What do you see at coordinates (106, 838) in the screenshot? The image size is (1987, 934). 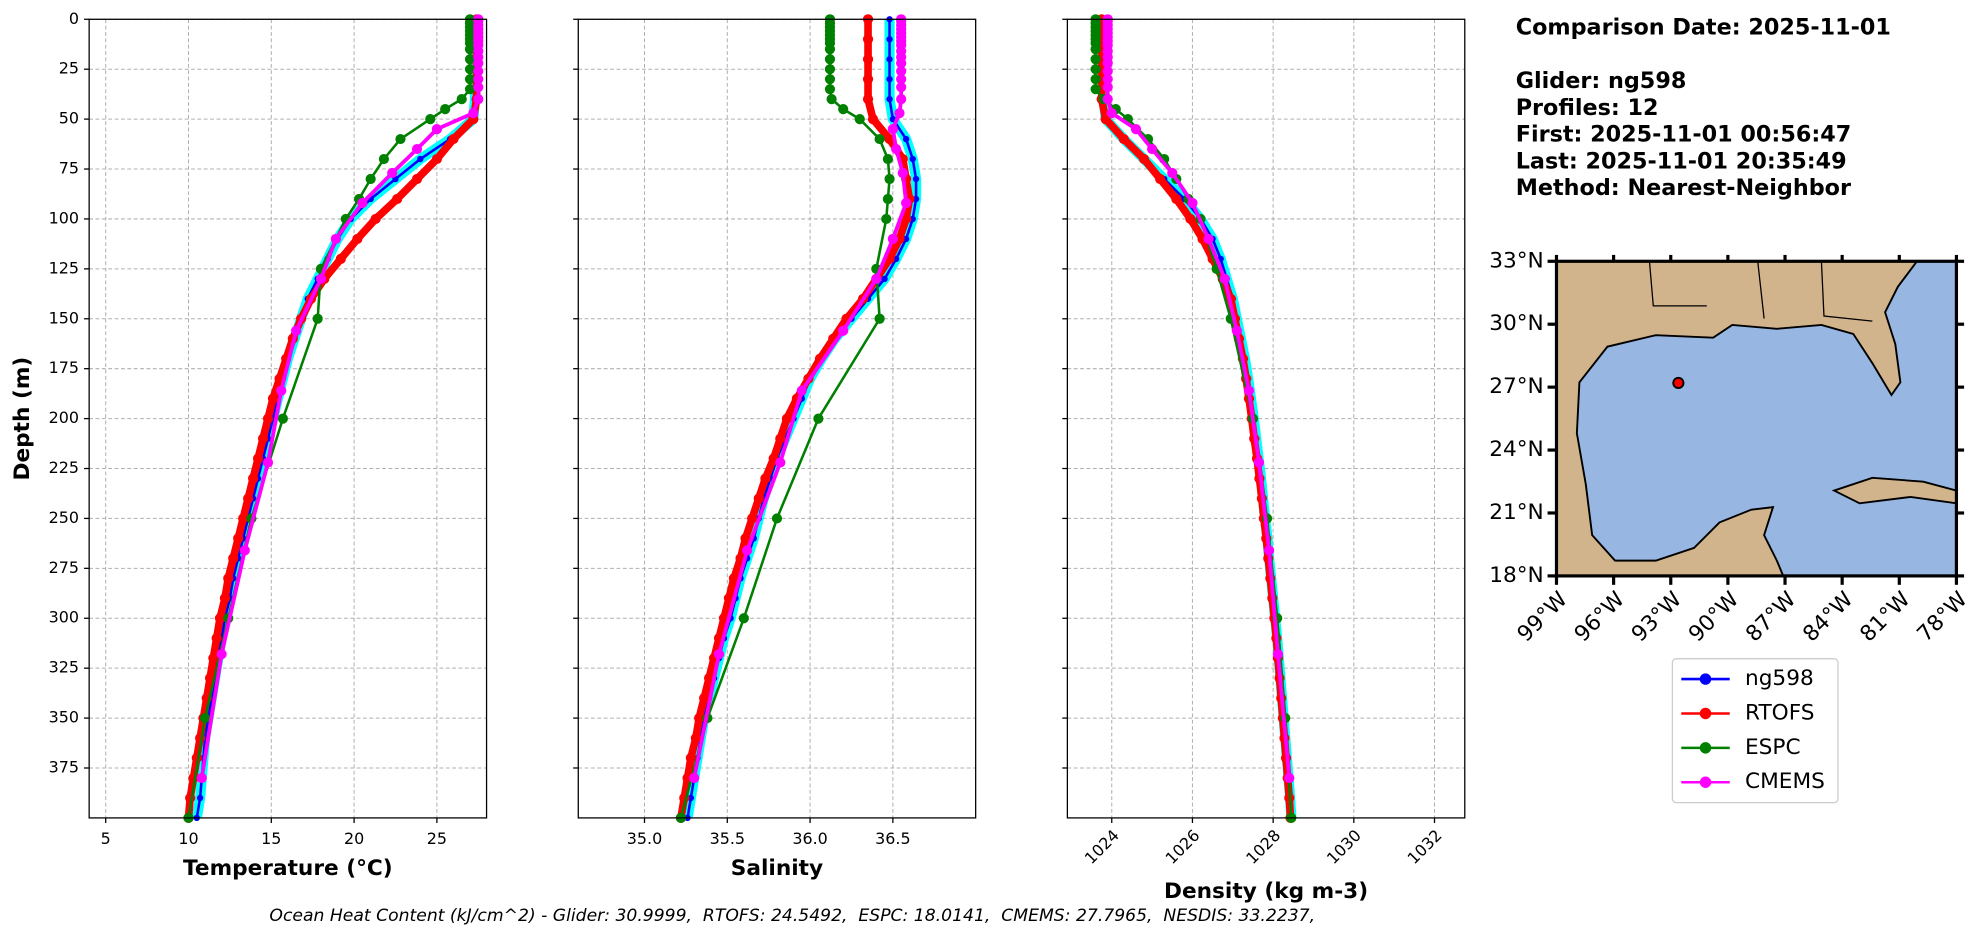 I see `x-tick-label: 5` at bounding box center [106, 838].